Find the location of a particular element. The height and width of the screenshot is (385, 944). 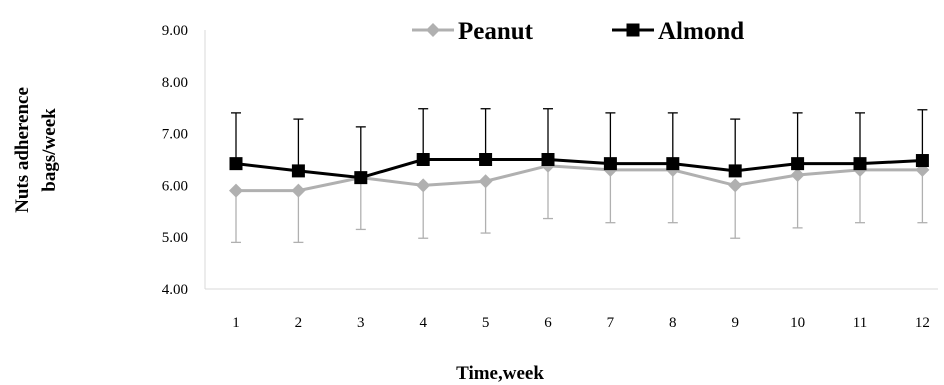

x-tick-label: 11 is located at coordinates (860, 323).